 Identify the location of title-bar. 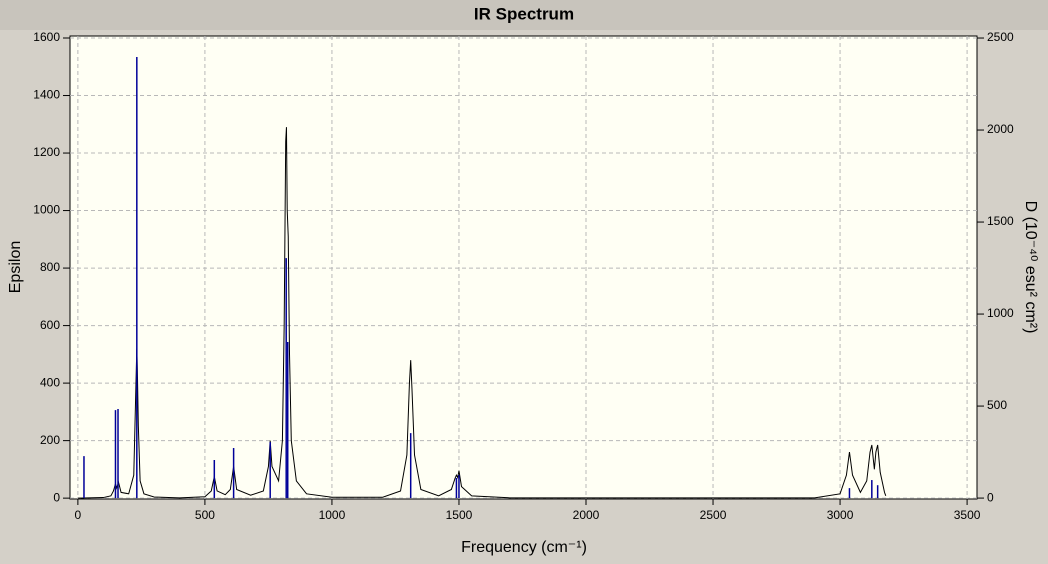
(524, 15).